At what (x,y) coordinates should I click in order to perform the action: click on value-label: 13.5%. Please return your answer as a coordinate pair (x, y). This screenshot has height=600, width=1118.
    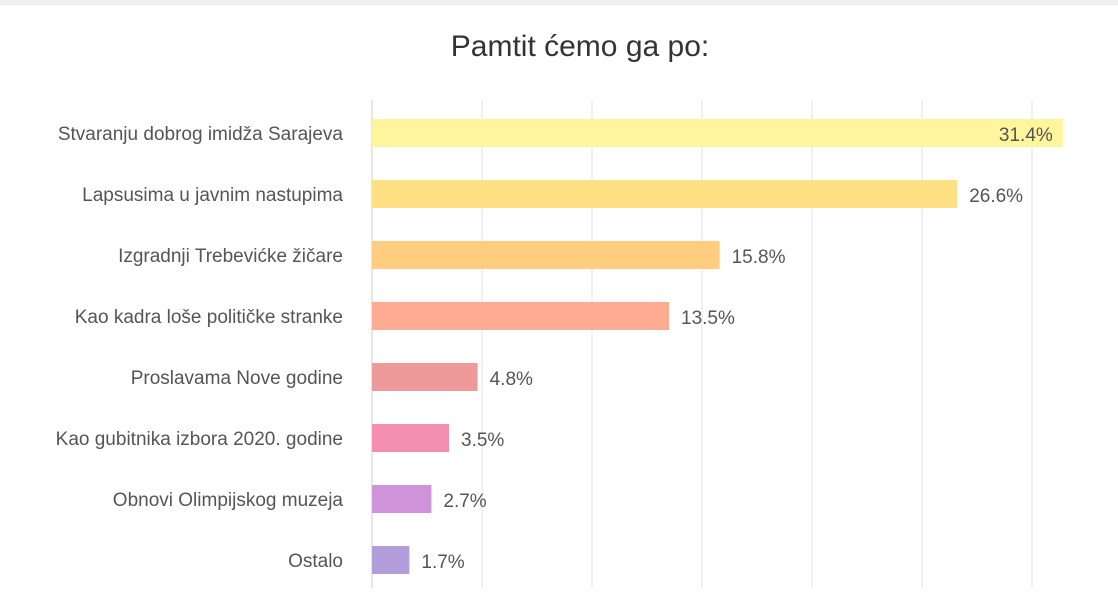
    Looking at the image, I should click on (708, 318).